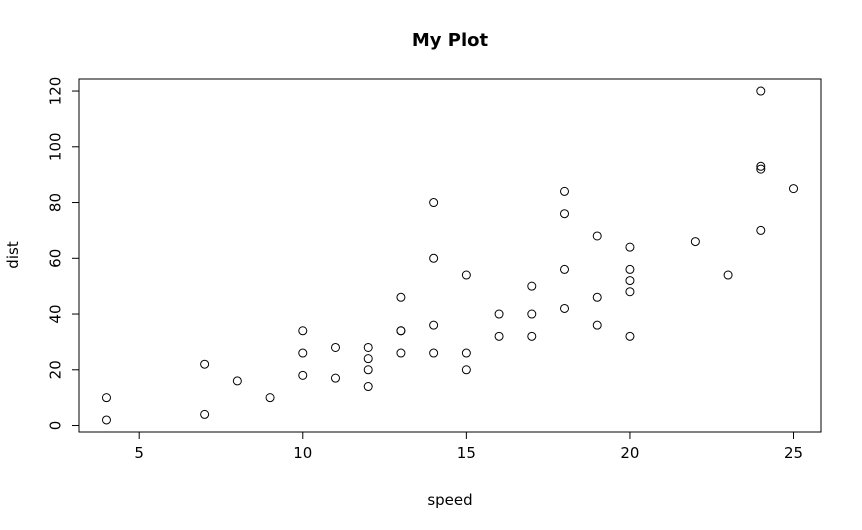  Describe the element at coordinates (139, 453) in the screenshot. I see `x-tick-label: 5` at that location.